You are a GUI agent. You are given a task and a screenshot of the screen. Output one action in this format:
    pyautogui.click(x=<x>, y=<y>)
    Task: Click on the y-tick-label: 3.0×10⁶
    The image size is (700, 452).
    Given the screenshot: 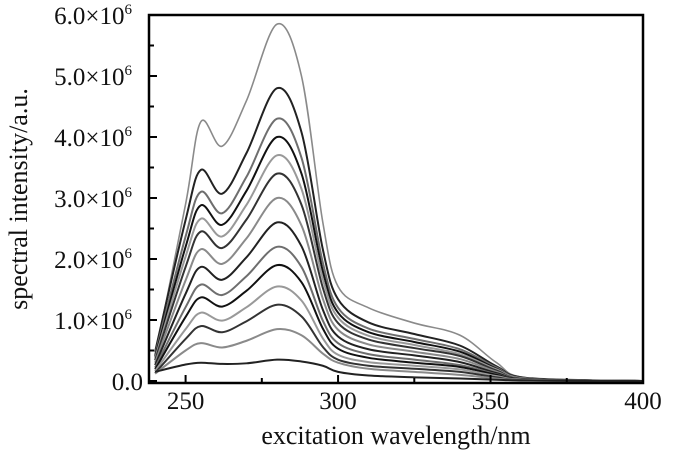 What is the action you would take?
    pyautogui.click(x=93, y=199)
    